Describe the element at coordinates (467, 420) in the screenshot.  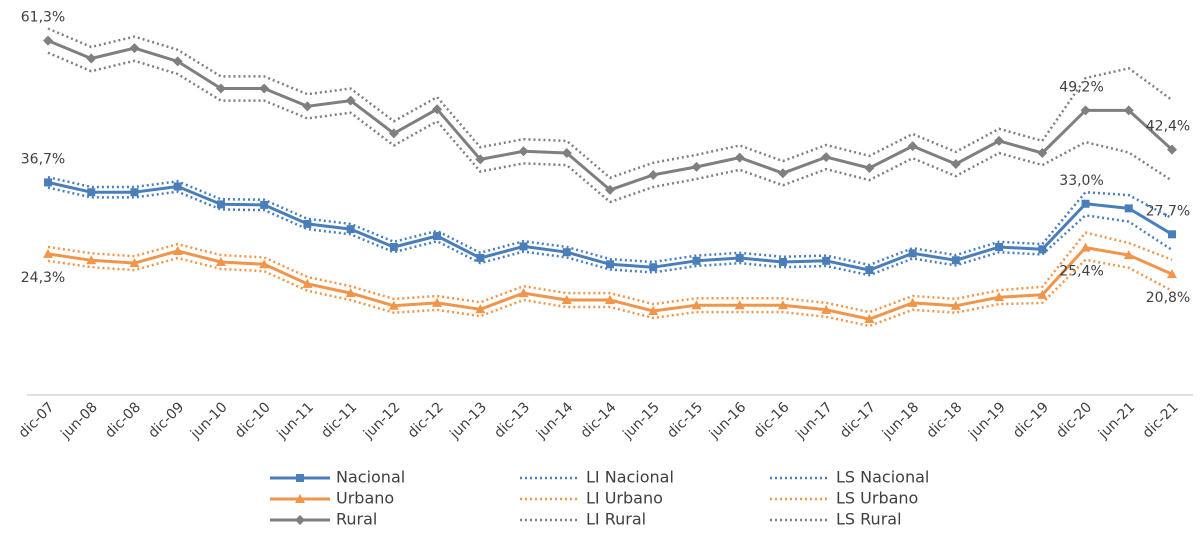
I see `x-tick-label: jun-13` at that location.